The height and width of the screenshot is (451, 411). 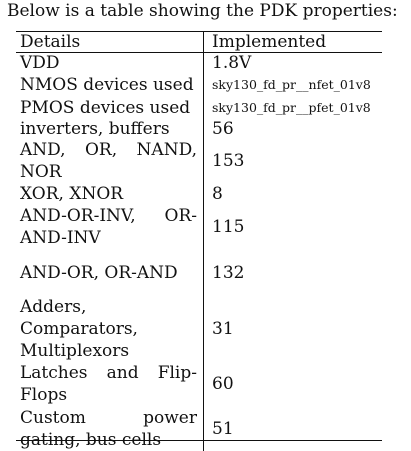 What do you see at coordinates (223, 128) in the screenshot?
I see `row-value: 56` at bounding box center [223, 128].